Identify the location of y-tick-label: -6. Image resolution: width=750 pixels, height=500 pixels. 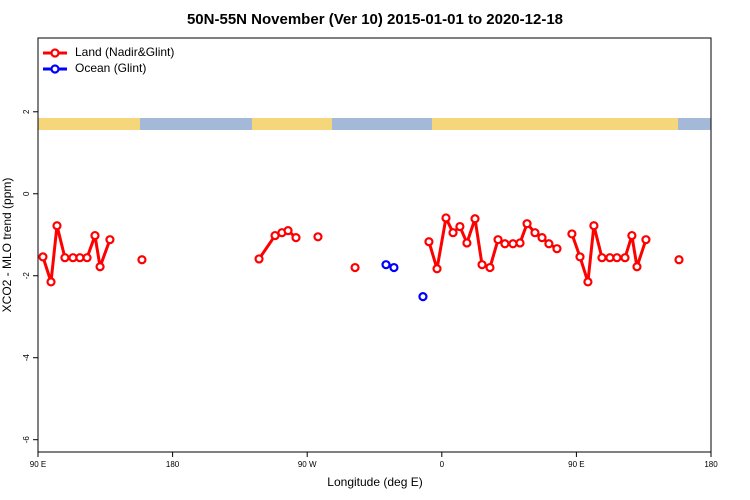
(26, 440).